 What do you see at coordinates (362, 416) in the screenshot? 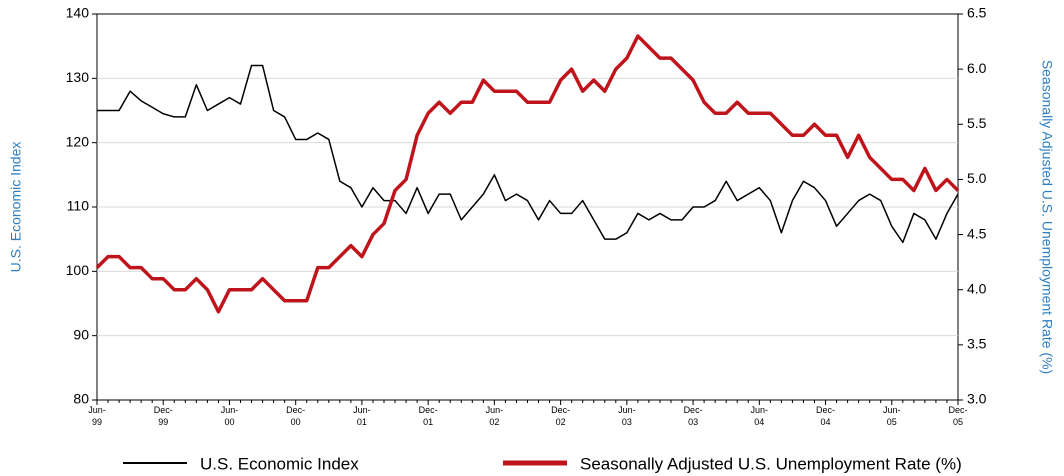
I see `x-tick-label: Jun-01` at bounding box center [362, 416].